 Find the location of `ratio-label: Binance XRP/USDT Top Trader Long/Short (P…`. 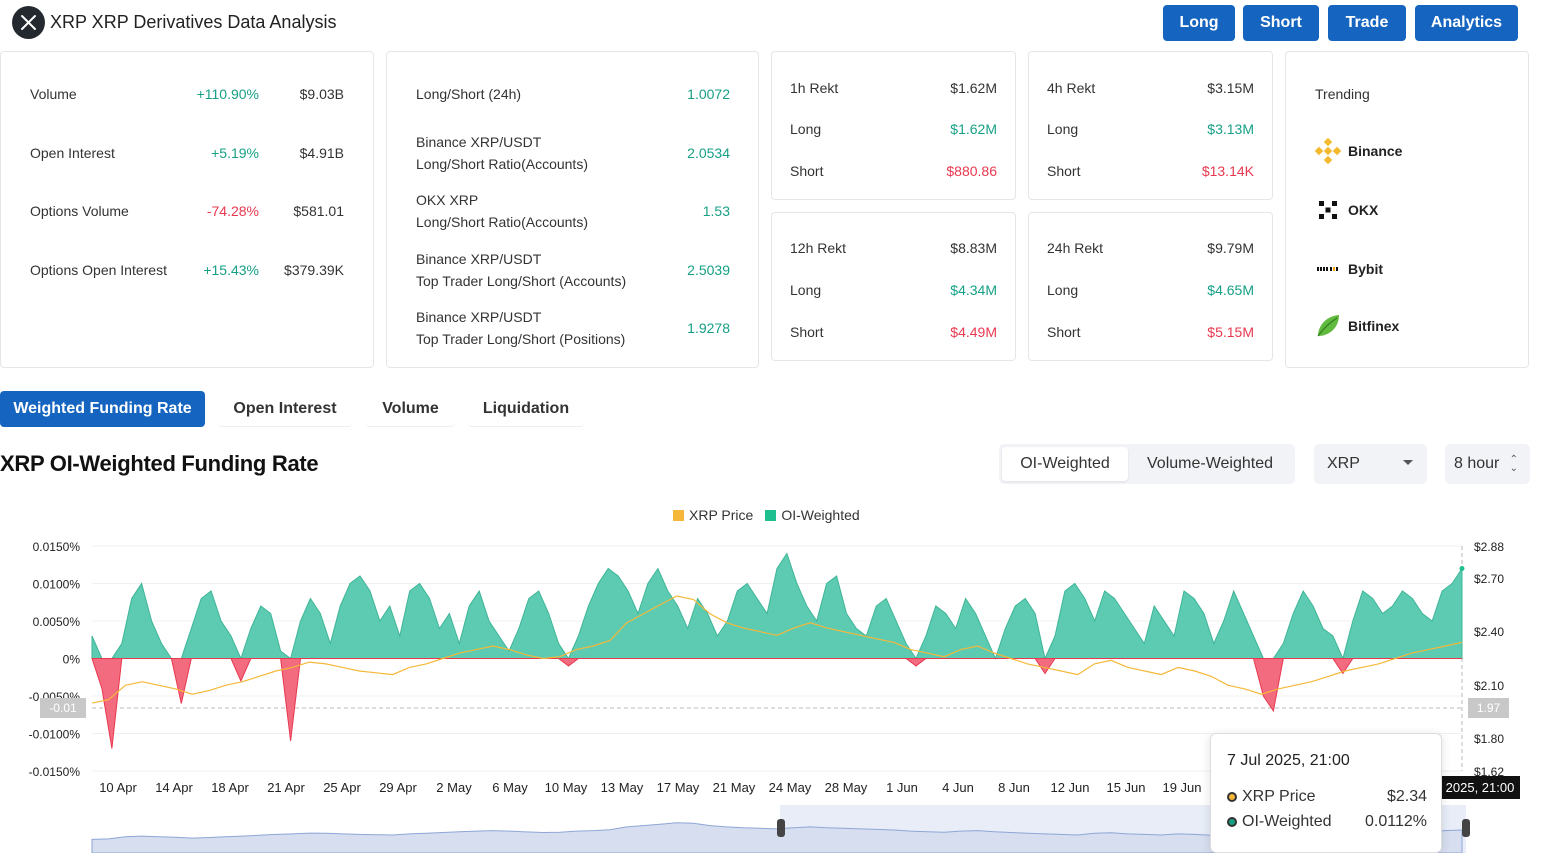

ratio-label: Binance XRP/USDT Top Trader Long/Short (P… is located at coordinates (521, 328).